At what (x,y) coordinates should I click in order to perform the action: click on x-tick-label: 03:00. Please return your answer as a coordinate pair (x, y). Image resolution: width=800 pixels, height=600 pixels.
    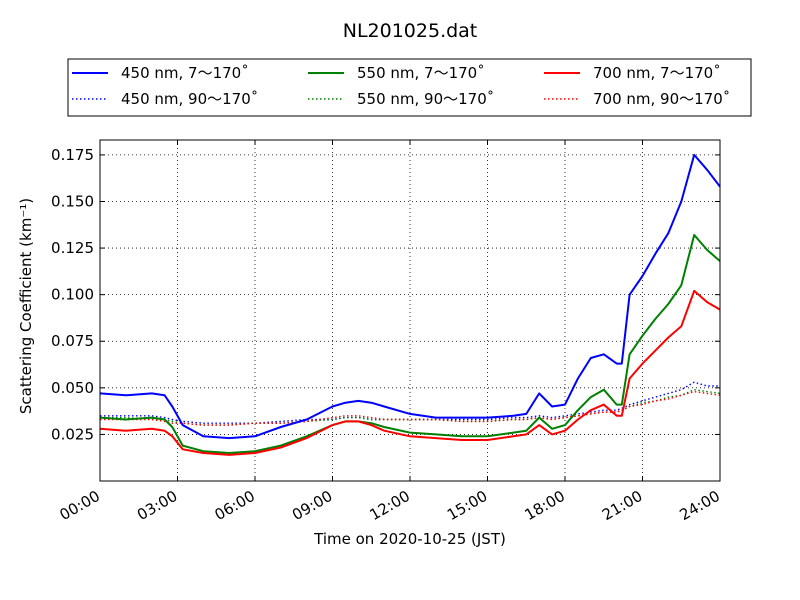
    Looking at the image, I should click on (157, 505).